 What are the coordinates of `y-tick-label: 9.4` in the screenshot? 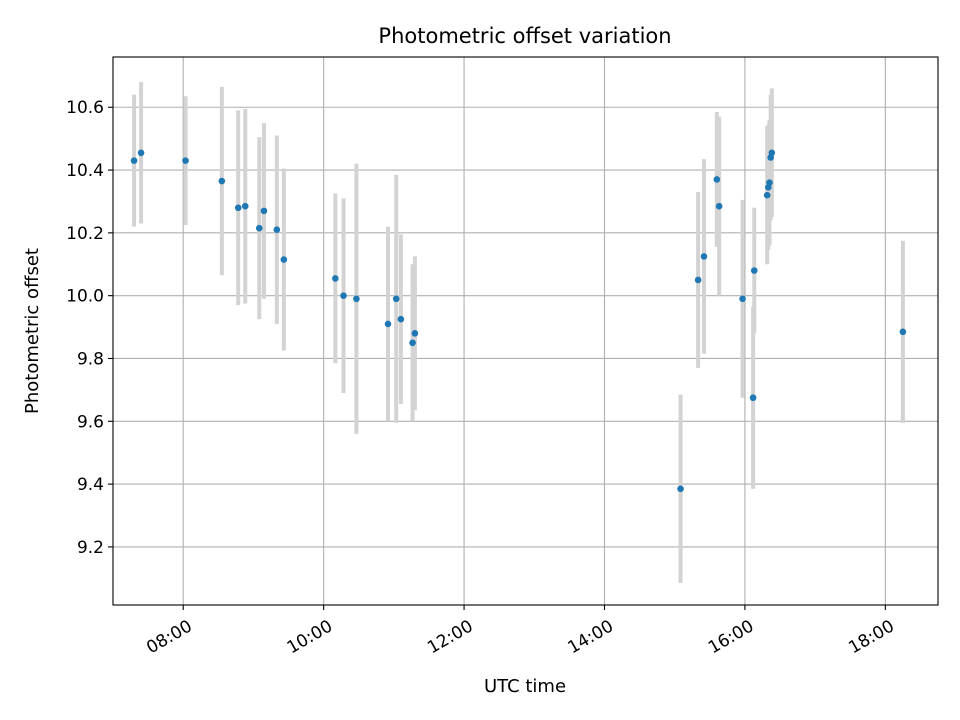 It's located at (90, 485).